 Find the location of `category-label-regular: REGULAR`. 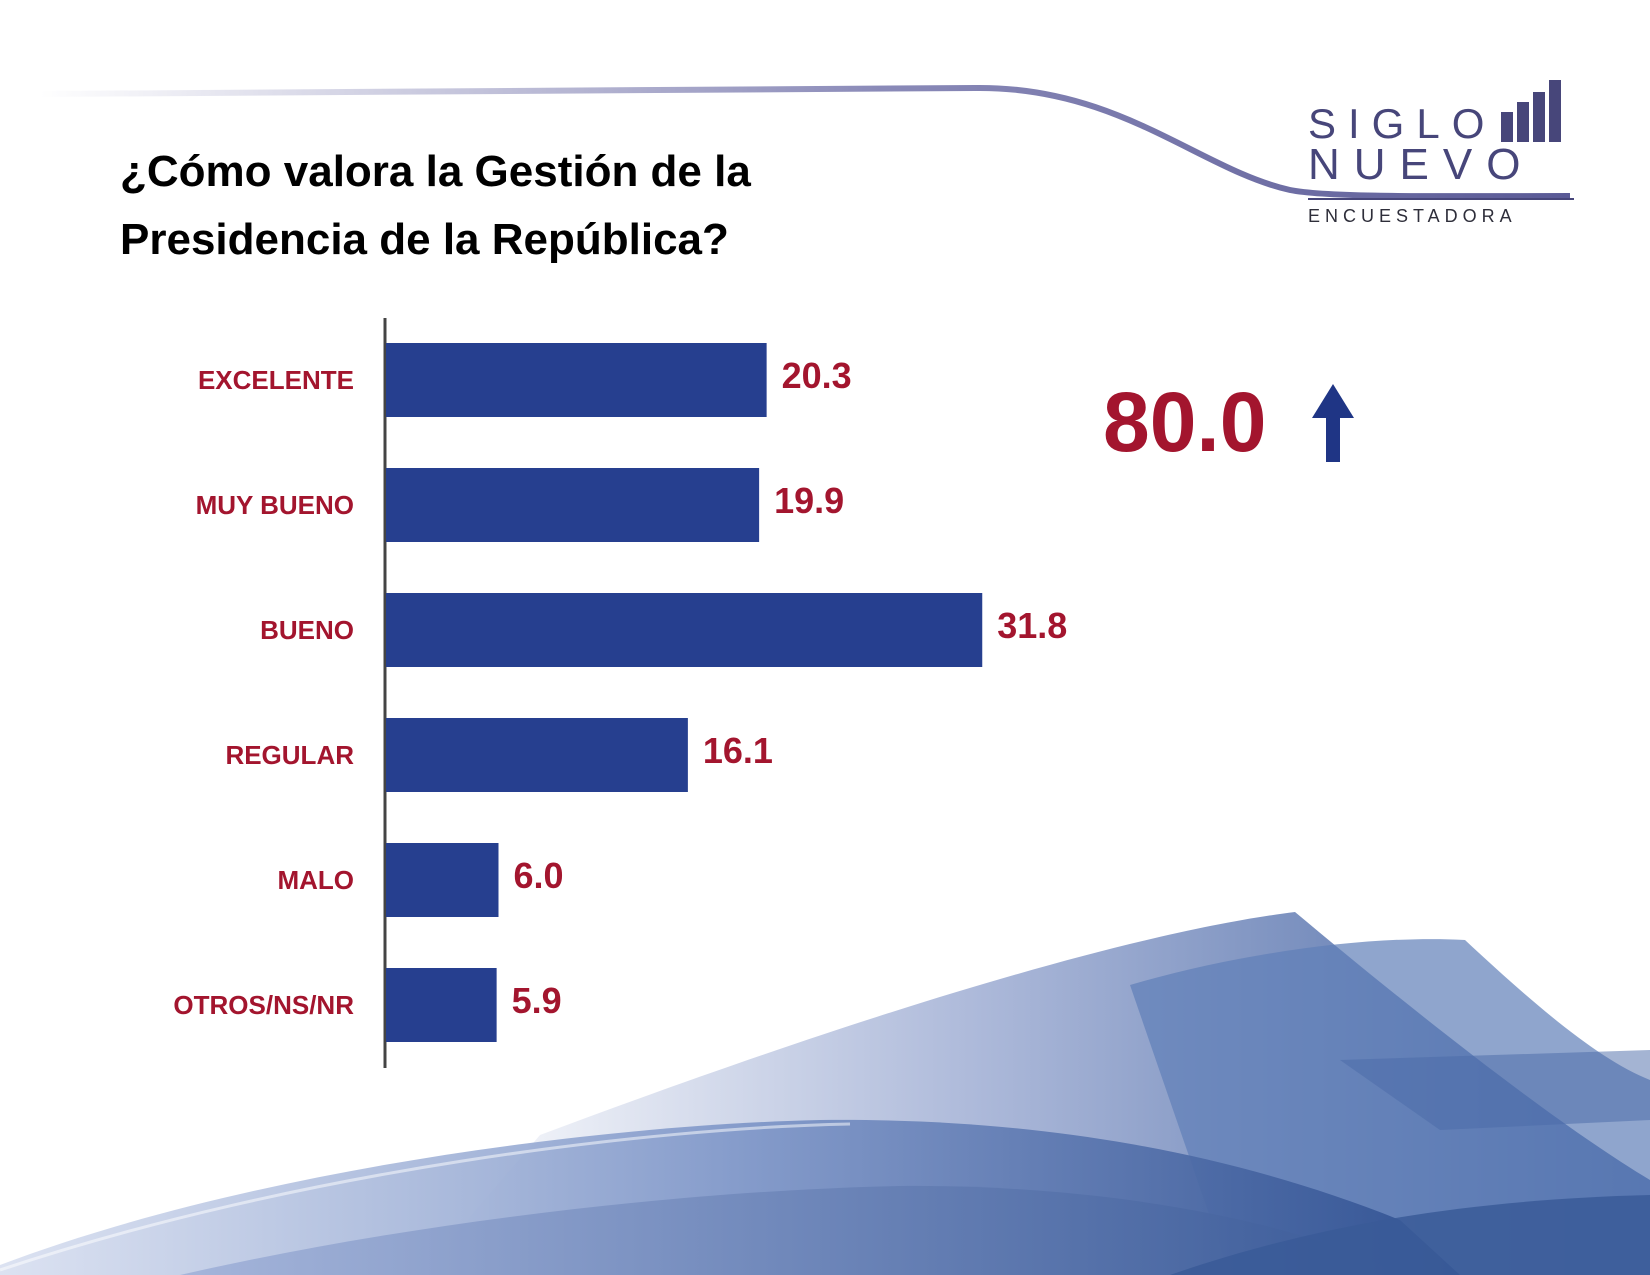

category-label-regular: REGULAR is located at coordinates (289, 755).